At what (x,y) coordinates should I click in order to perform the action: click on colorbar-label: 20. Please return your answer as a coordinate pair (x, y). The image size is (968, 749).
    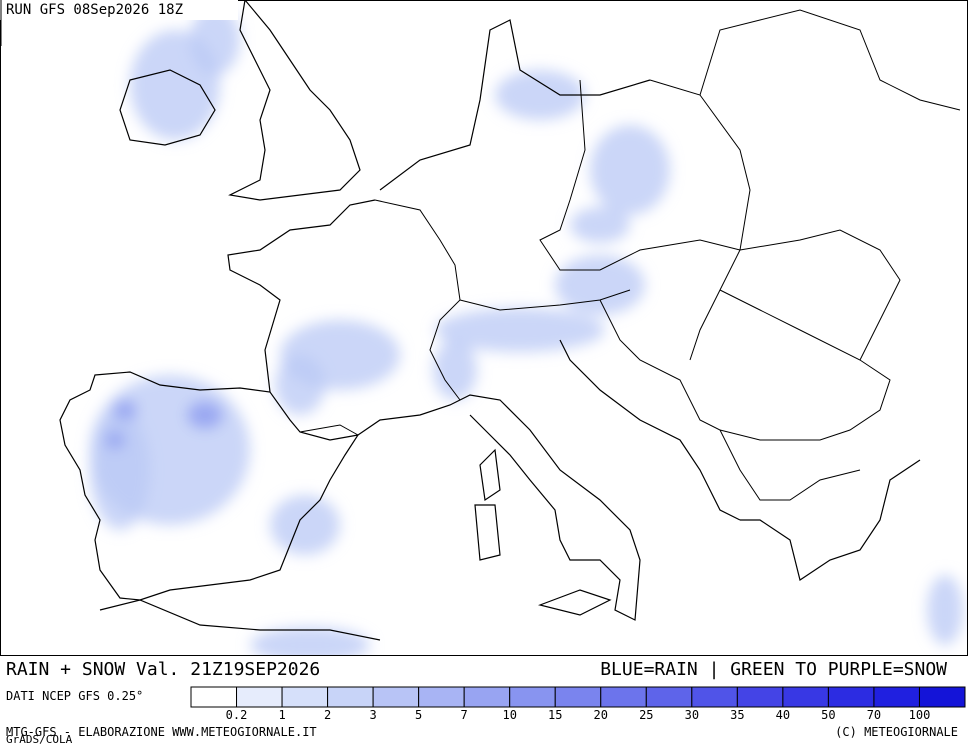
    Looking at the image, I should click on (601, 715).